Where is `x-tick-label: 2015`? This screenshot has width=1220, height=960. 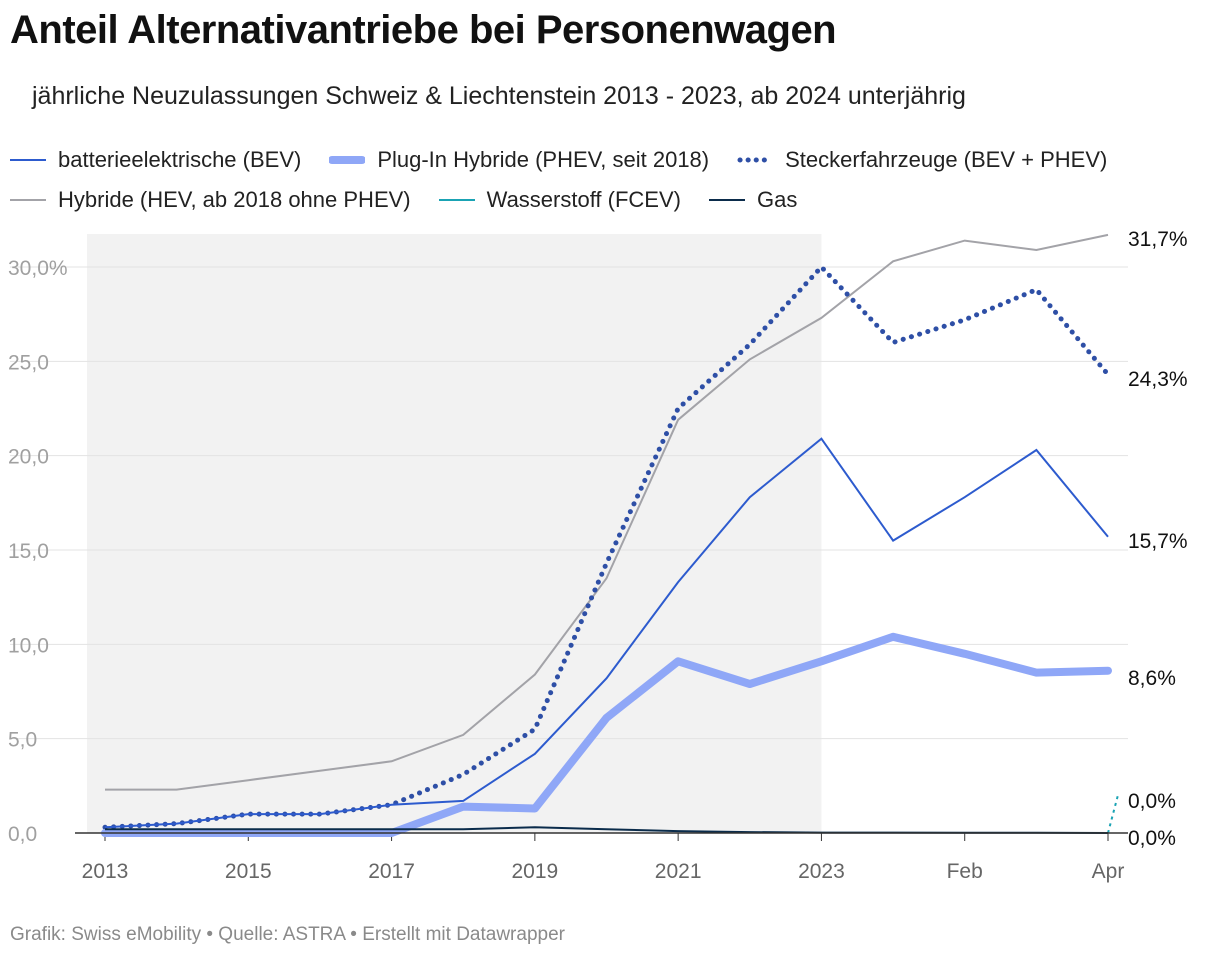
x-tick-label: 2015 is located at coordinates (248, 871).